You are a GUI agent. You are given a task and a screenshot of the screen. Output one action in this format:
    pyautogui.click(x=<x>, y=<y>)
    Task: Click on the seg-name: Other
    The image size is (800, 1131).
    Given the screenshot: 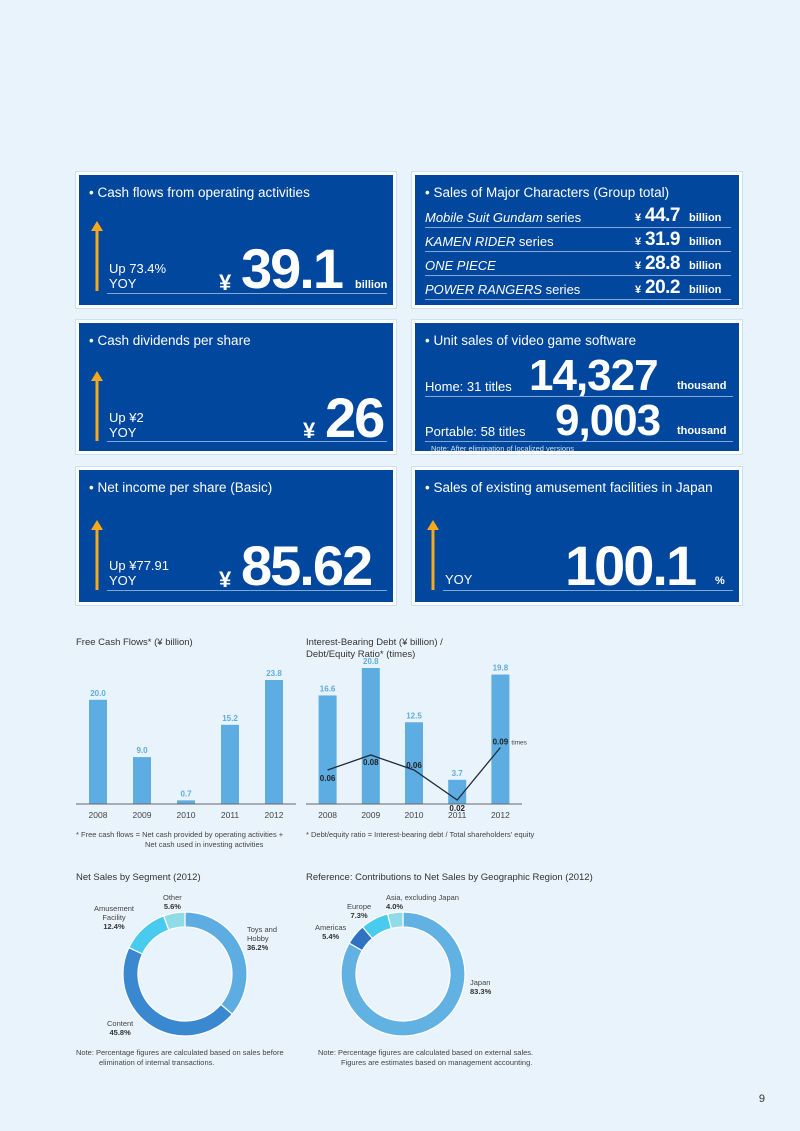 What is the action you would take?
    pyautogui.click(x=172, y=897)
    